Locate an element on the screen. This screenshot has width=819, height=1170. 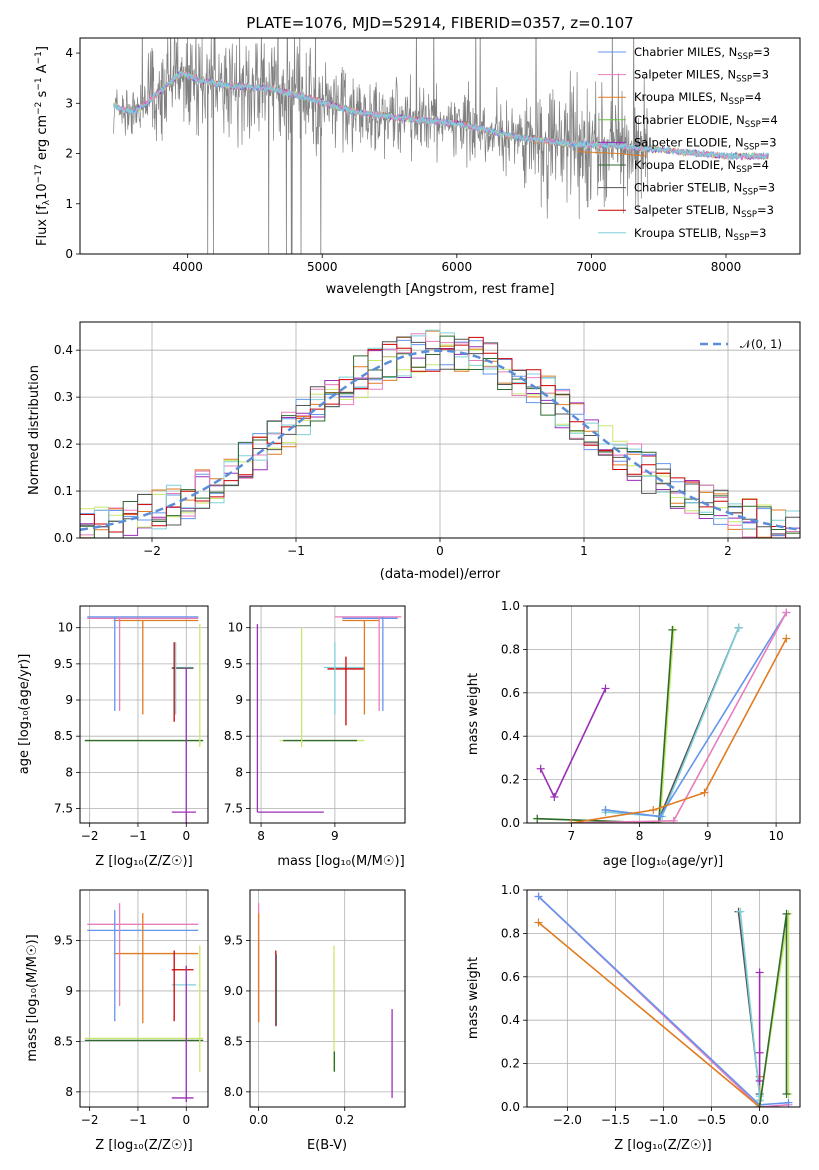
y-tick-label: 1.0 is located at coordinates (510, 606).